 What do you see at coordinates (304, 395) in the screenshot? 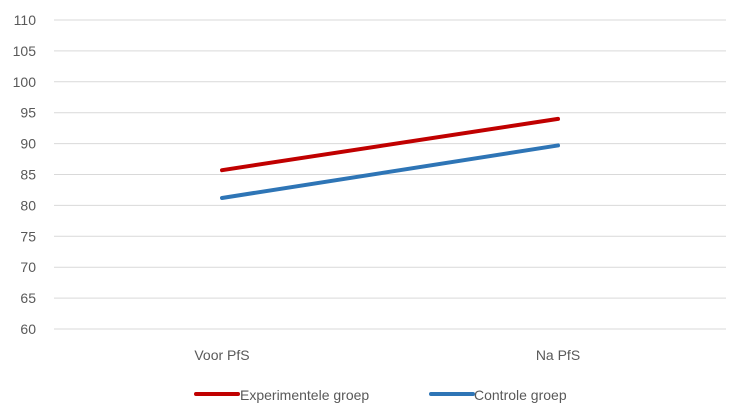
I see `legend-label: Experimentele groep` at bounding box center [304, 395].